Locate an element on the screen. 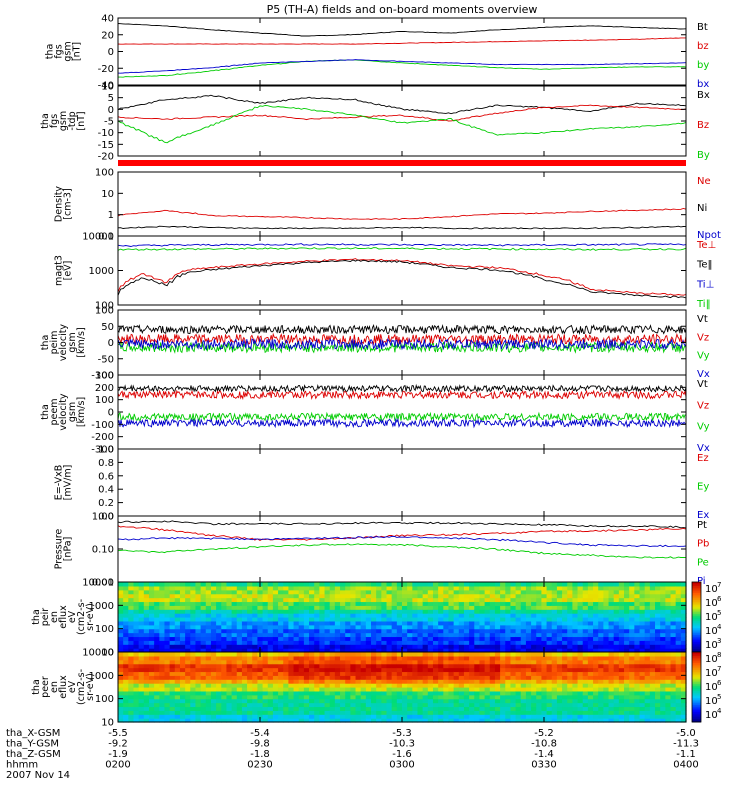 This screenshot has width=750, height=800. y-axis-label: velocity is located at coordinates (63, 412).